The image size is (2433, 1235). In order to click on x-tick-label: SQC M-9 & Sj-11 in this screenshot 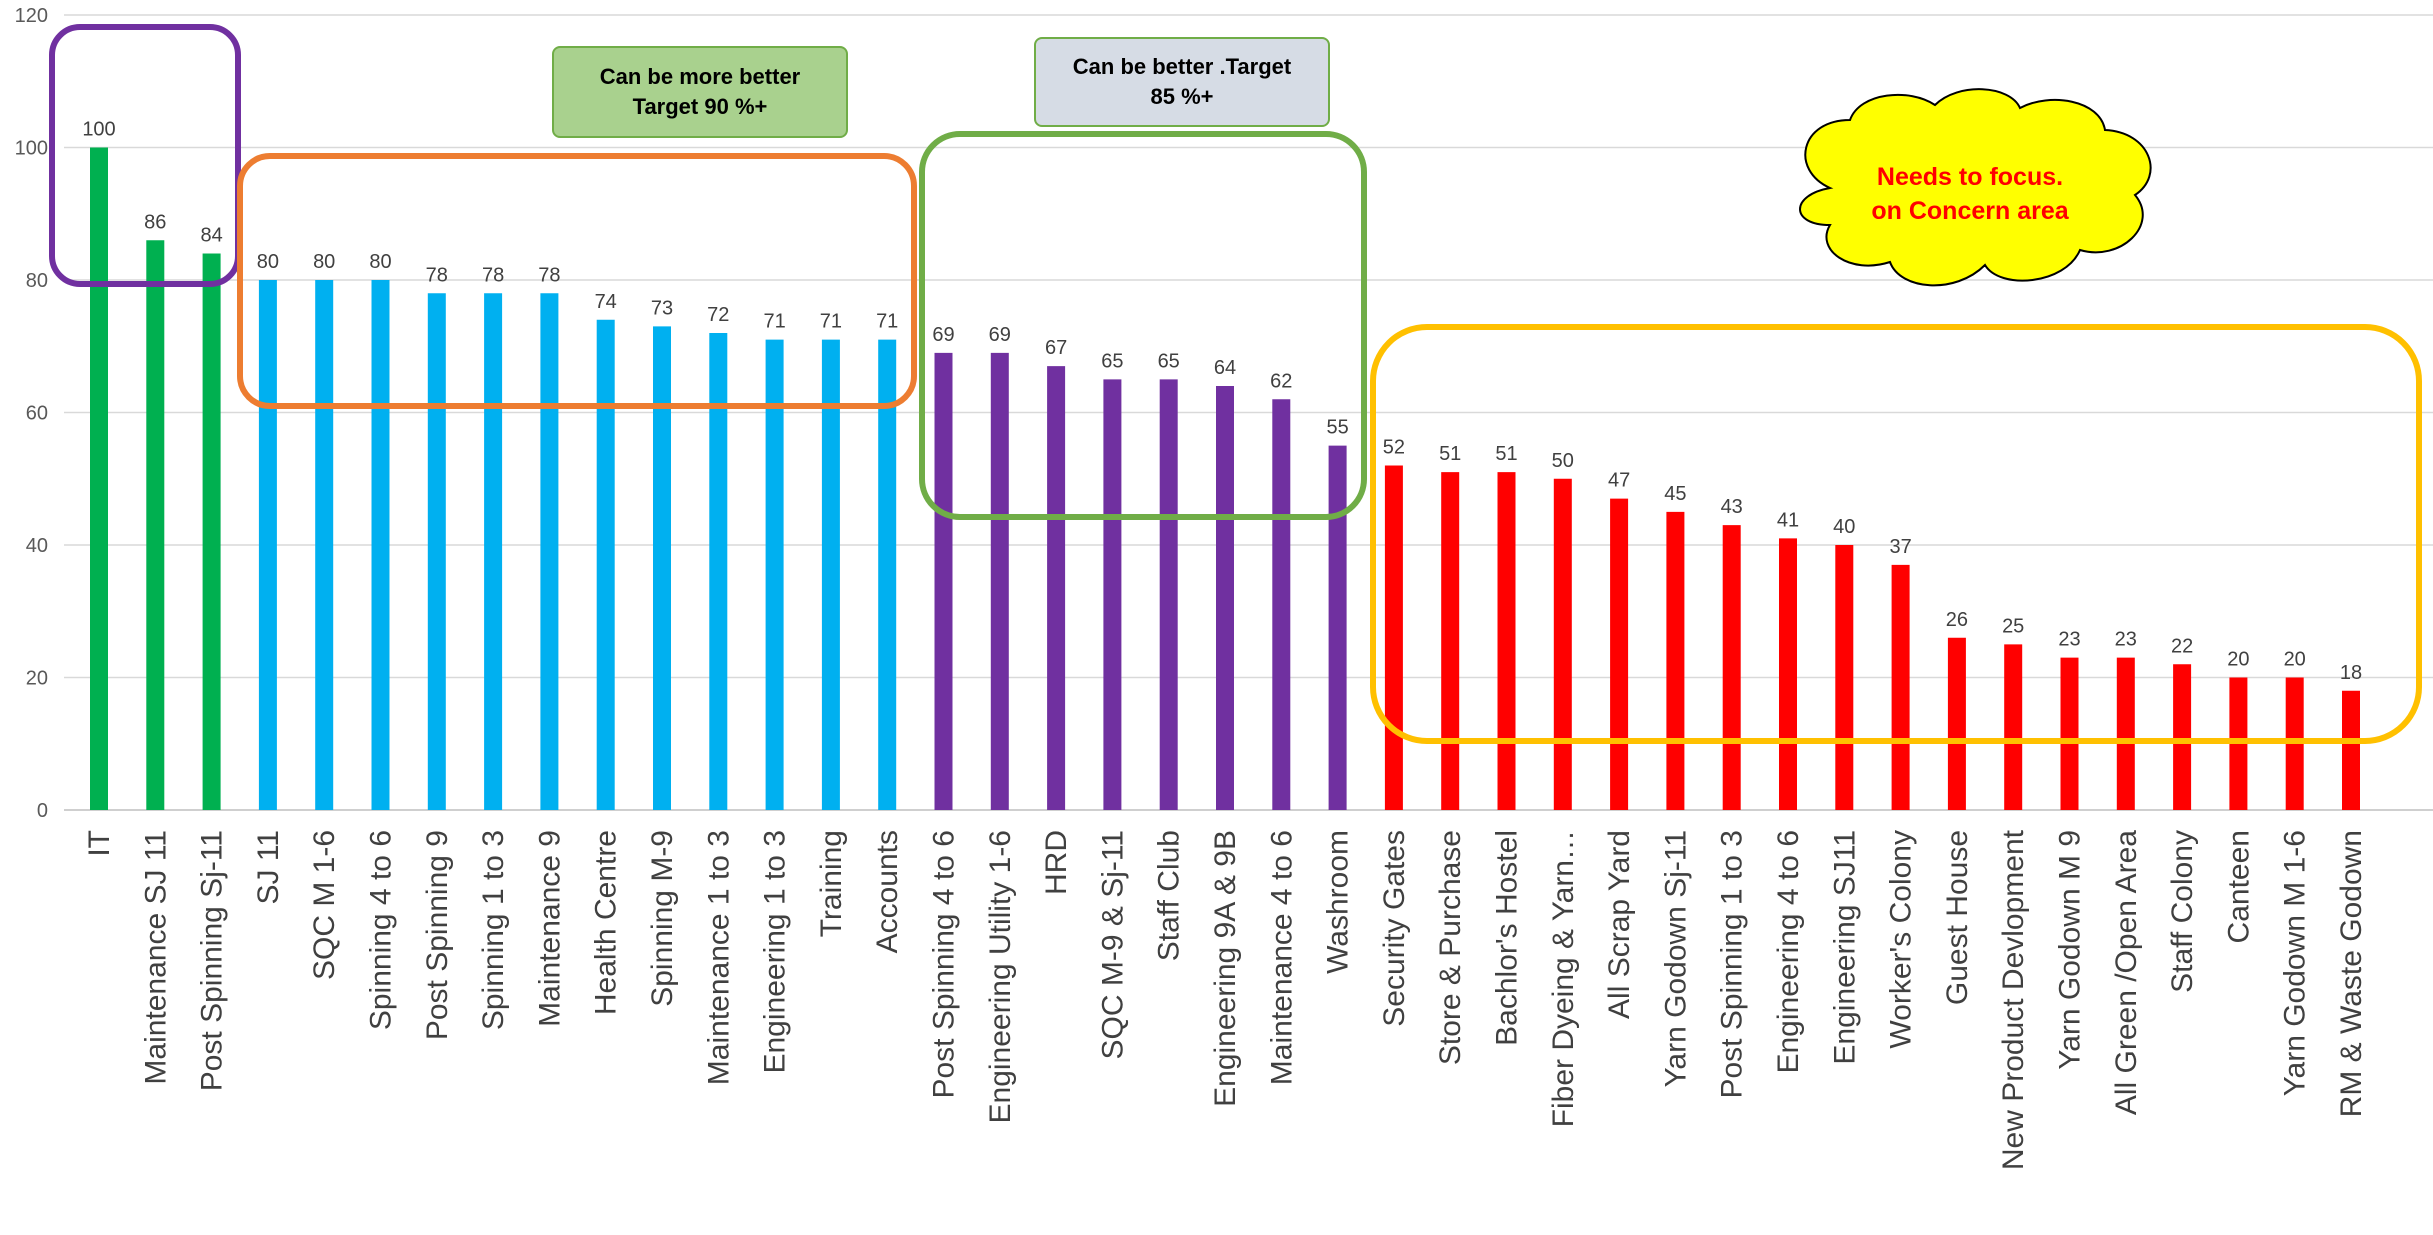, I will do `click(1112, 945)`.